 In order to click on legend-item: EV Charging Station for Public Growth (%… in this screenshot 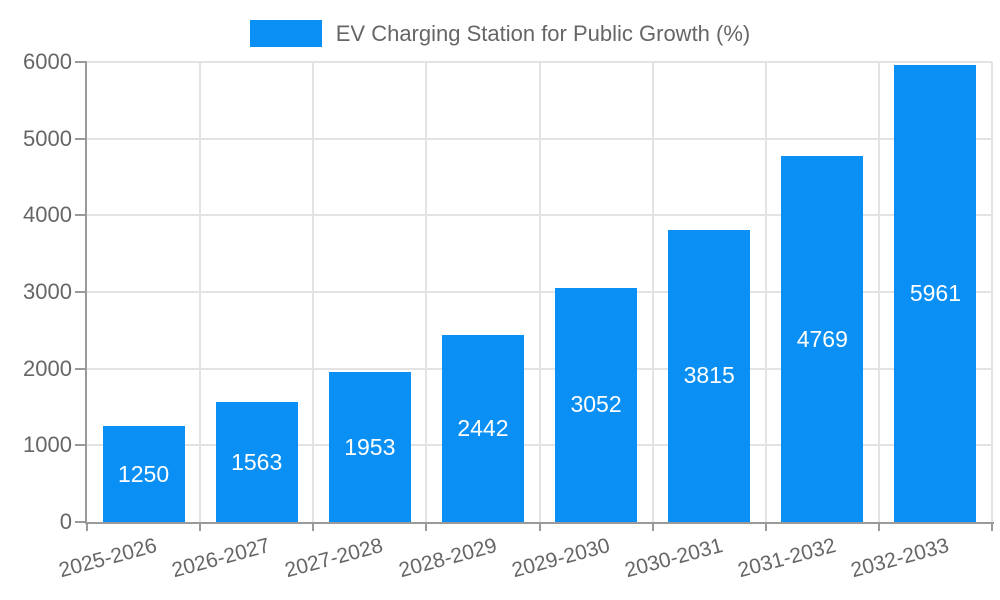, I will do `click(500, 33)`.